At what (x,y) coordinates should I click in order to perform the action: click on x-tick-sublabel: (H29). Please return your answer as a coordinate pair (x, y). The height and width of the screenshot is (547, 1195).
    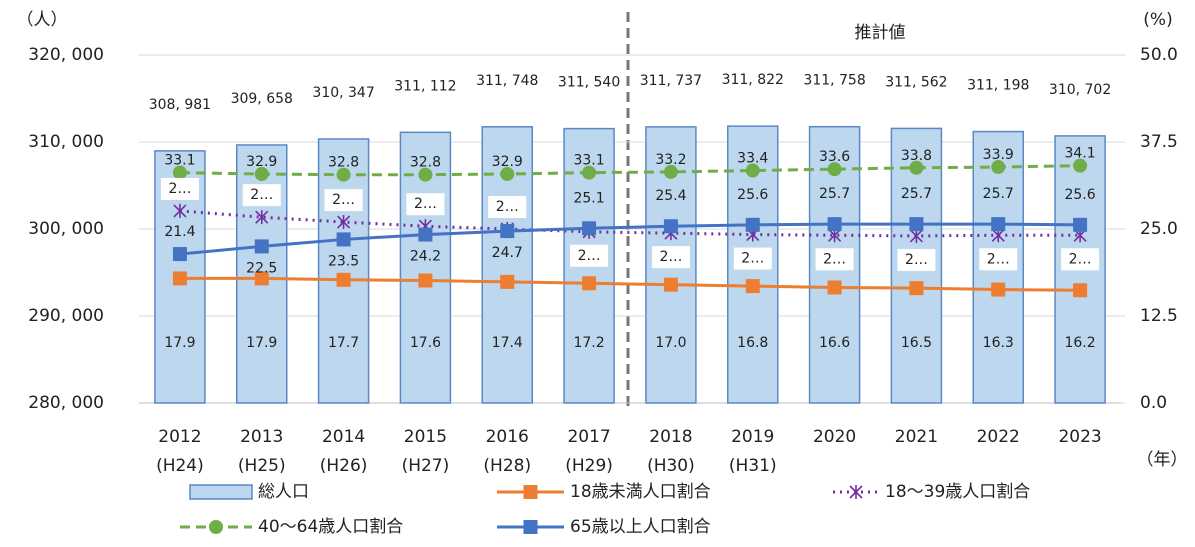
    Looking at the image, I should click on (589, 466).